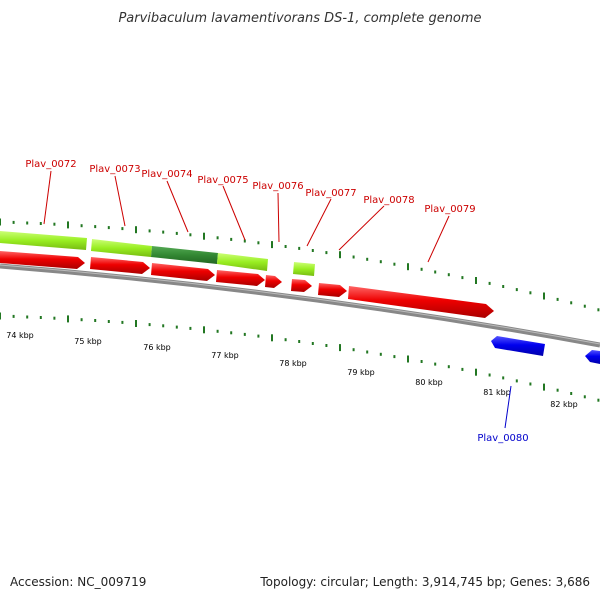 This screenshot has height=600, width=600. What do you see at coordinates (361, 372) in the screenshot?
I see `kbp-label: 79 kbp` at bounding box center [361, 372].